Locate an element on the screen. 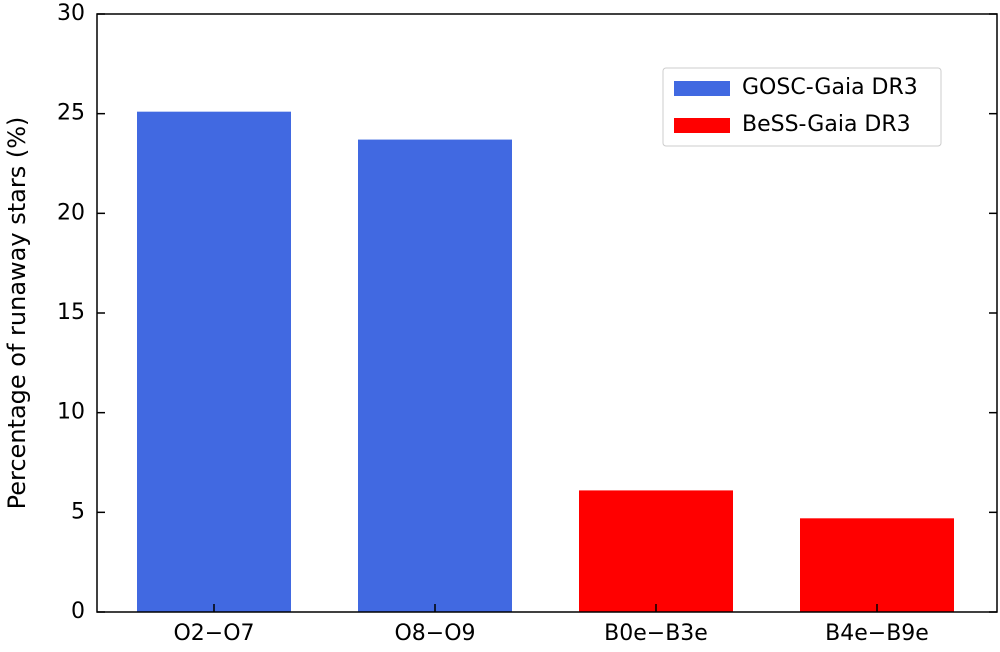 The height and width of the screenshot is (652, 1000). y-tick-label: 30 is located at coordinates (71, 13).